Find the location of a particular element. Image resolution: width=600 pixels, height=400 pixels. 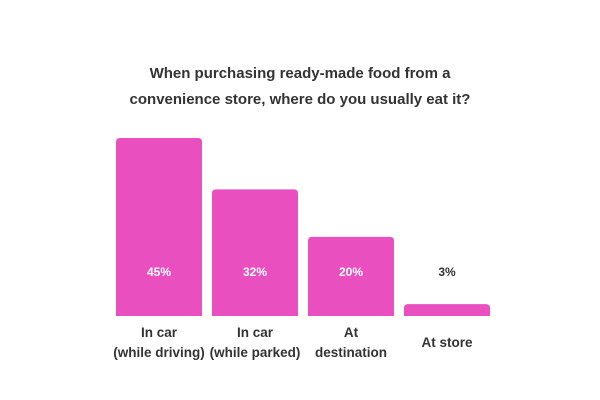

category-label-0: In car (while driving) is located at coordinates (159, 342).